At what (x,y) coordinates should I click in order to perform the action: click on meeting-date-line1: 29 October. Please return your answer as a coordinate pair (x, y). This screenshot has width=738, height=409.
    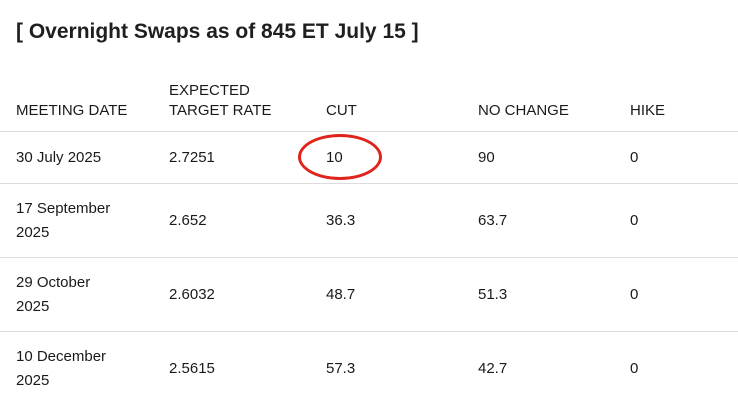
    Looking at the image, I should click on (53, 282).